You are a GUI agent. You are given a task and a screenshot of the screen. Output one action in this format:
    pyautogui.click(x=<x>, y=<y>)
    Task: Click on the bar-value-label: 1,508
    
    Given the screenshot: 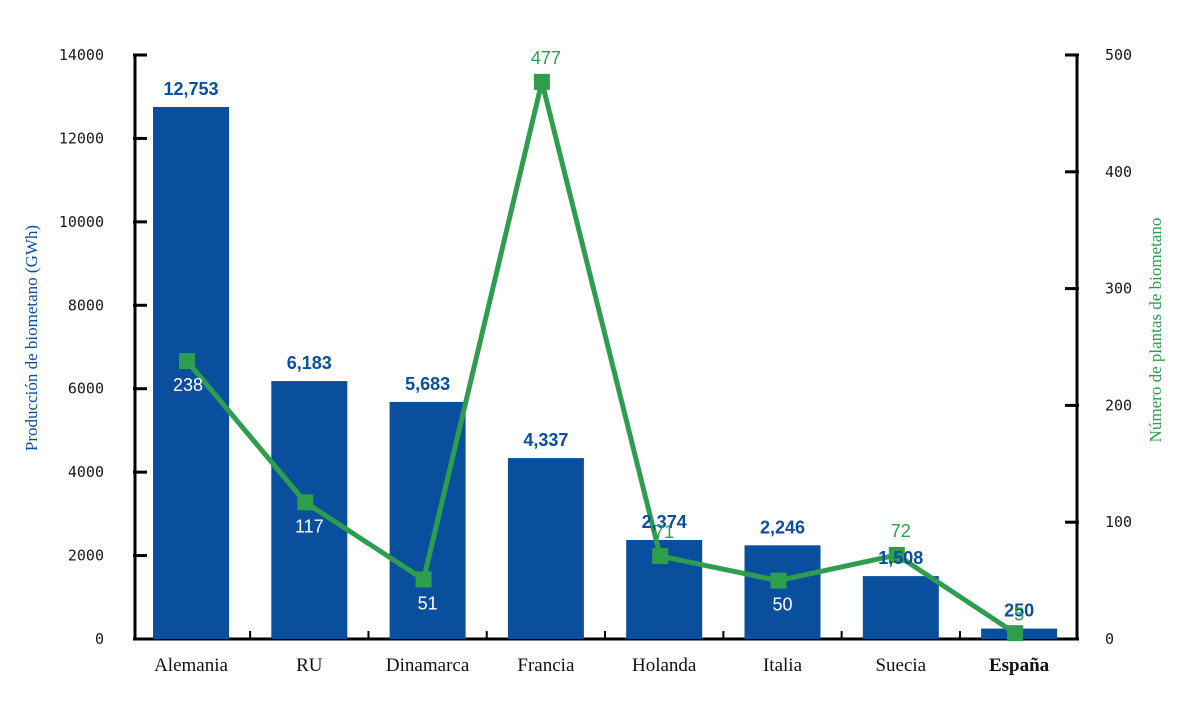 What is the action you would take?
    pyautogui.click(x=900, y=558)
    